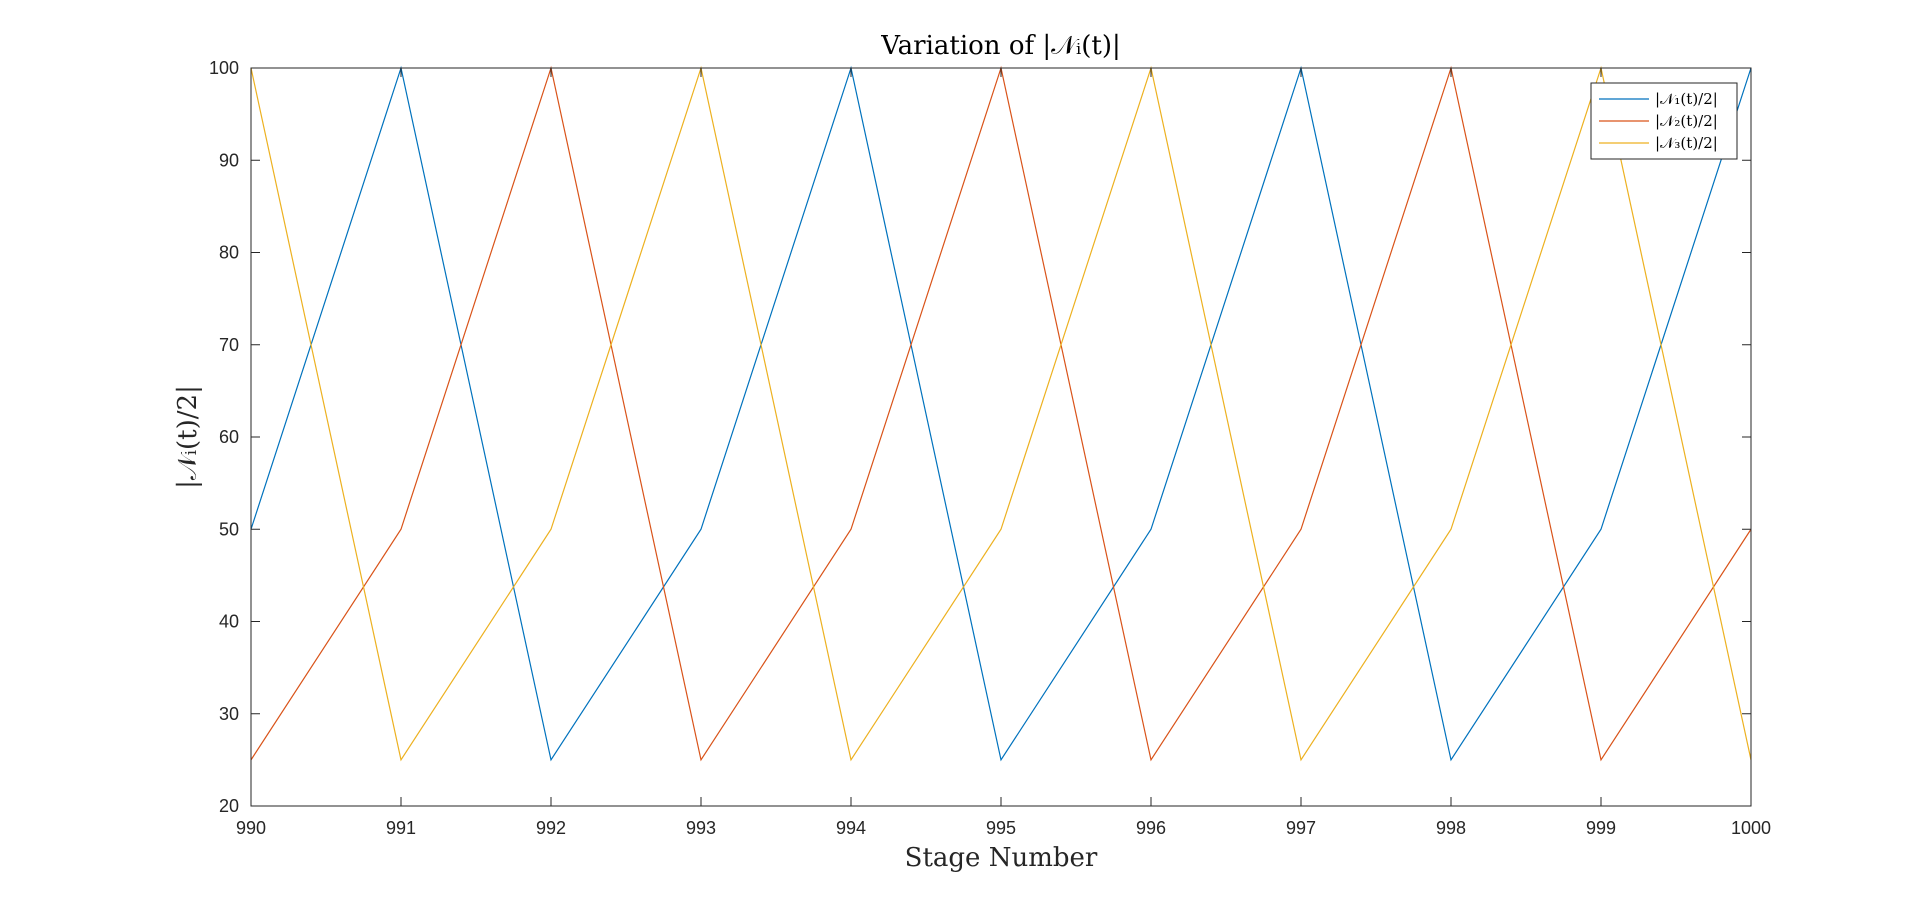 This screenshot has height=899, width=1920. What do you see at coordinates (188, 437) in the screenshot?
I see `y-axis-label: |𝒩ᵢ(t)/2|` at bounding box center [188, 437].